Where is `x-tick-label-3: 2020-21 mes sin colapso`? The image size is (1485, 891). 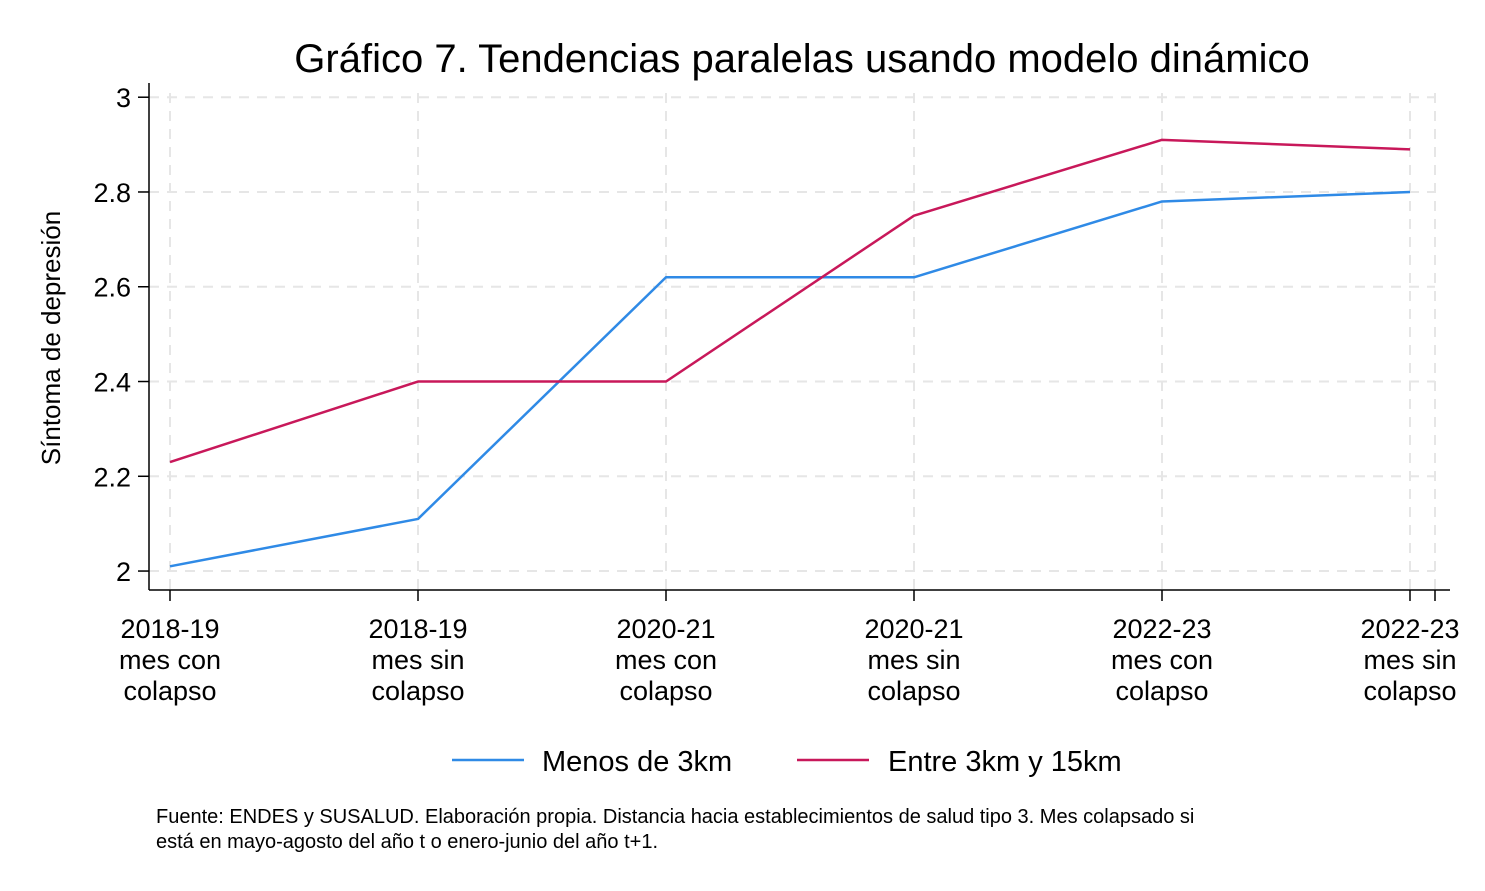 x-tick-label-3: 2020-21 mes sin colapso is located at coordinates (913, 660).